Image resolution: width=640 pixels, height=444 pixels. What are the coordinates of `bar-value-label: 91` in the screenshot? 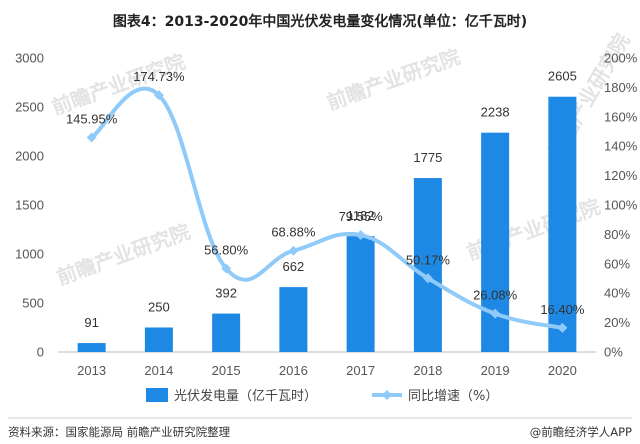 It's located at (91, 322).